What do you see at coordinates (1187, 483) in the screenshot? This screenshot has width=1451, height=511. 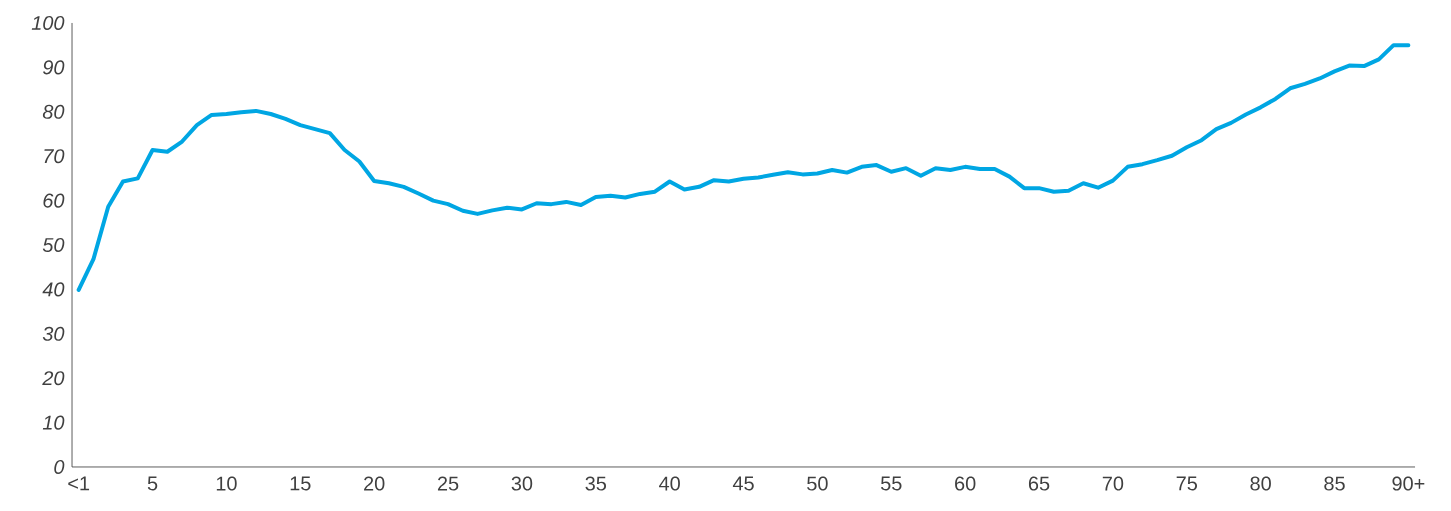 I see `x-tick-label: 75` at bounding box center [1187, 483].